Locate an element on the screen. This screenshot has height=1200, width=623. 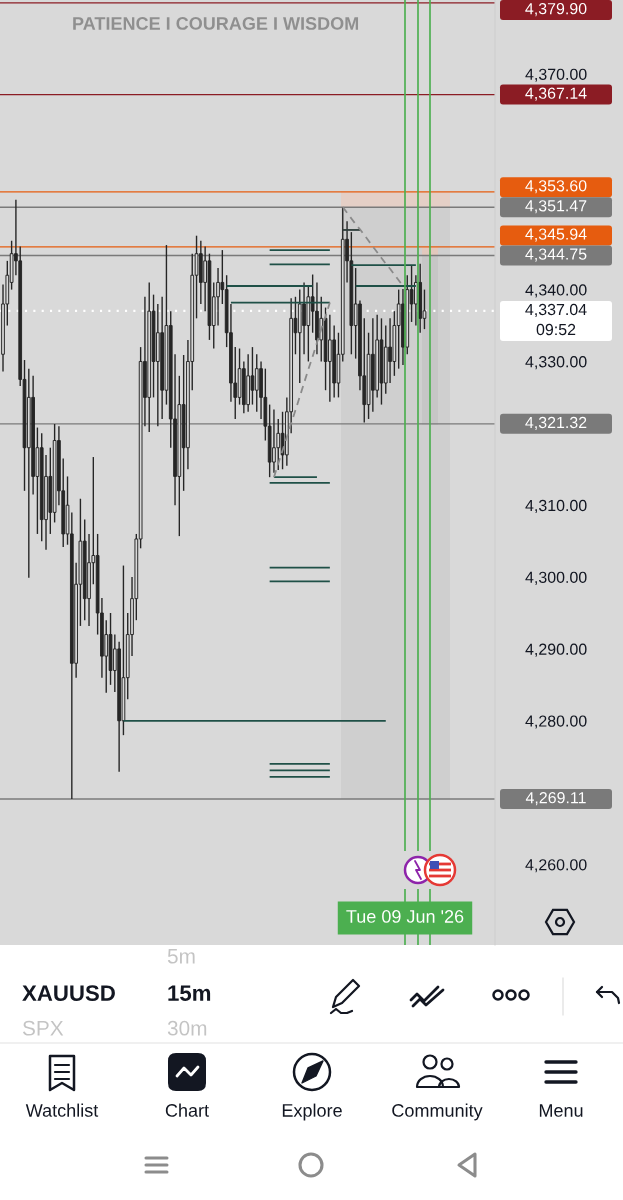
ref-line-label: 4,337.04 is located at coordinates (556, 310).